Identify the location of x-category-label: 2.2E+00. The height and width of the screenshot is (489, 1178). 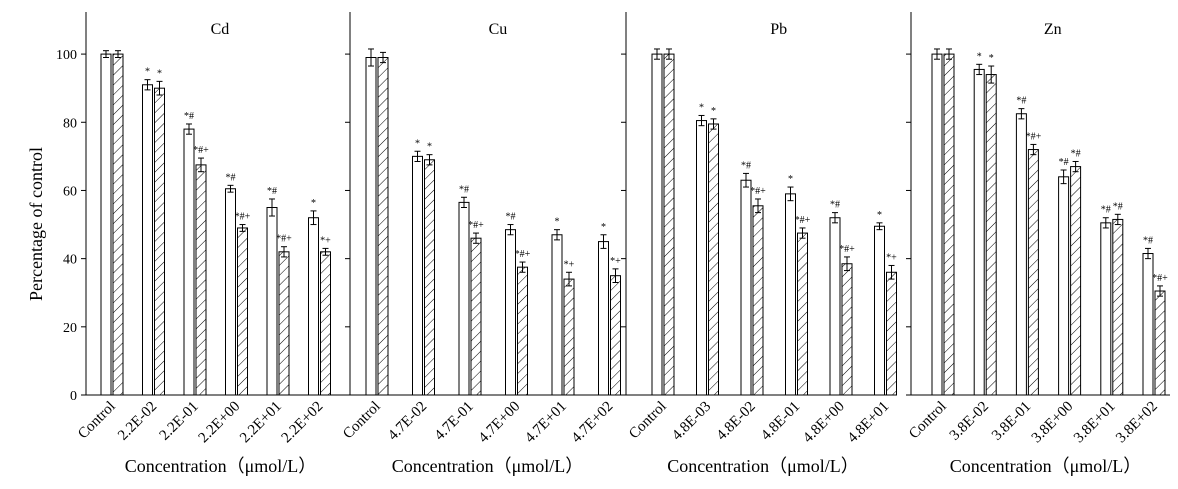
(220, 423).